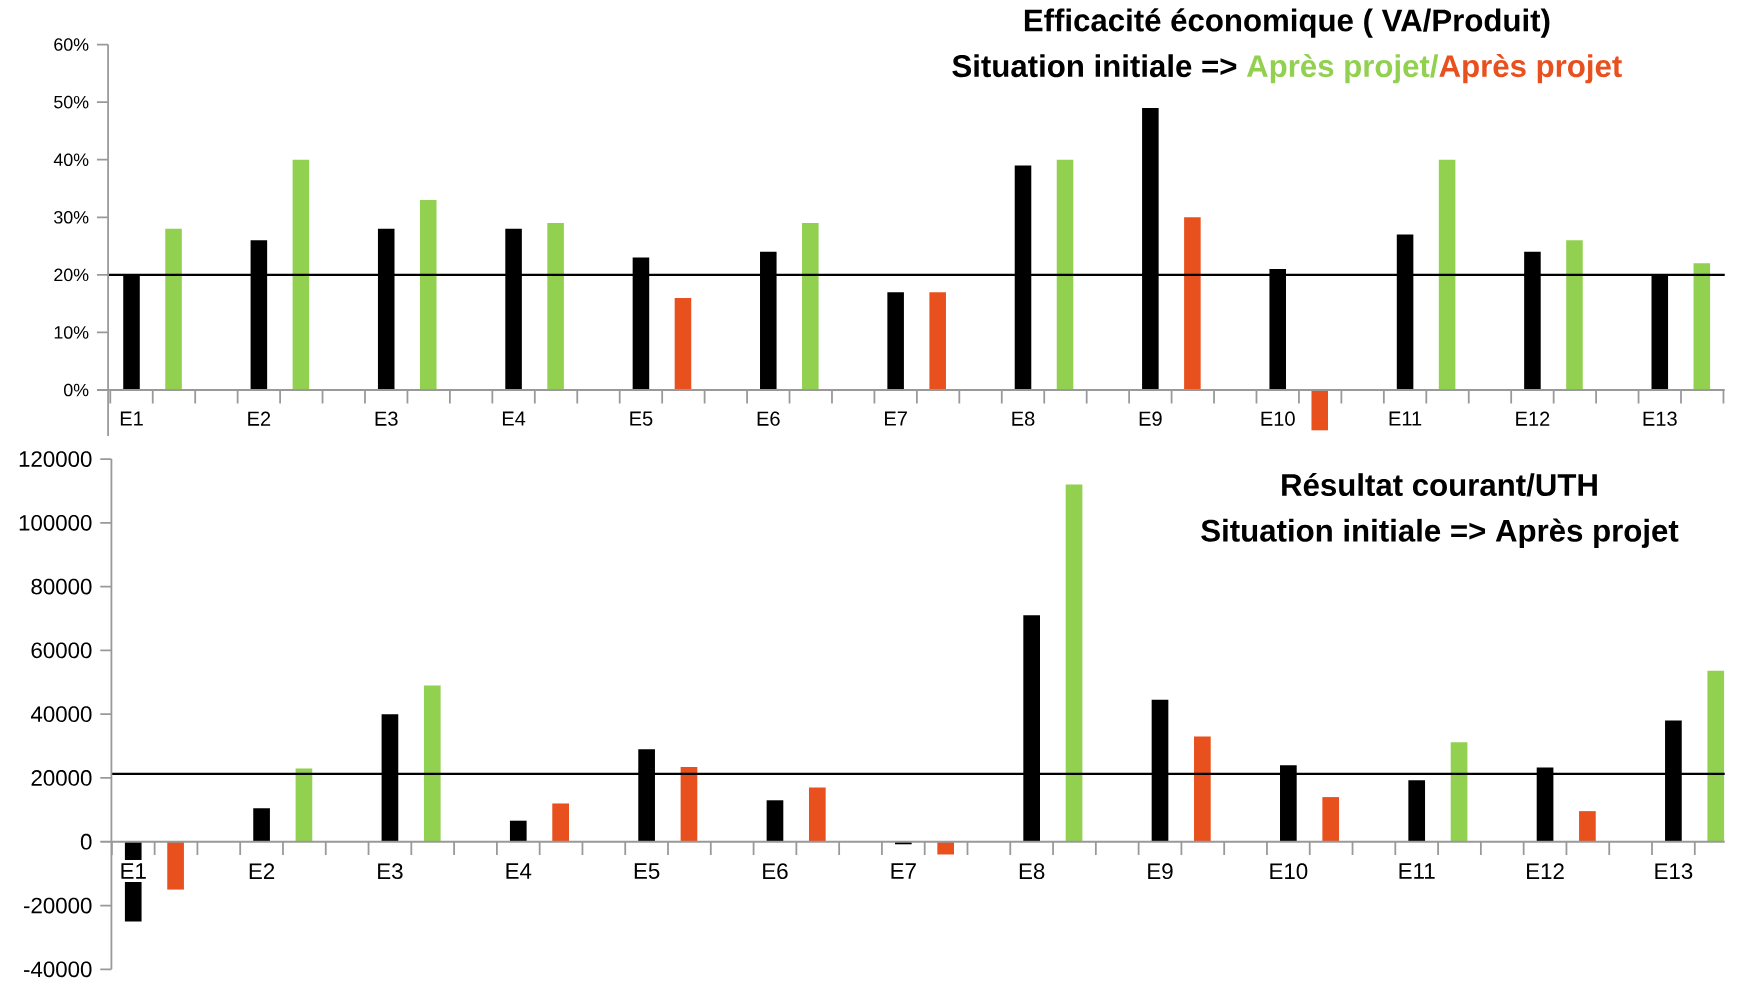  Describe the element at coordinates (1530, 69) in the screenshot. I see `annotation: Après projet` at that location.